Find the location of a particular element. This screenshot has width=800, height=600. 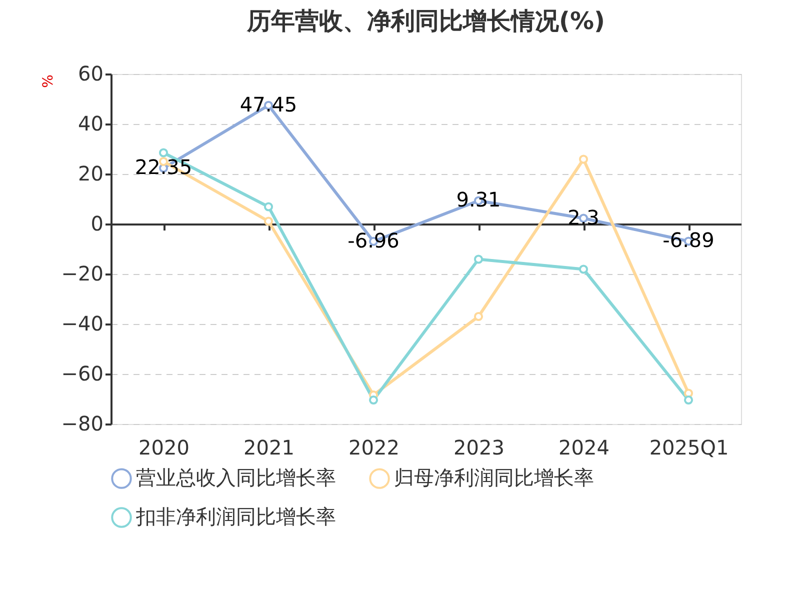

y-tick-label: −20 is located at coordinates (82, 274).